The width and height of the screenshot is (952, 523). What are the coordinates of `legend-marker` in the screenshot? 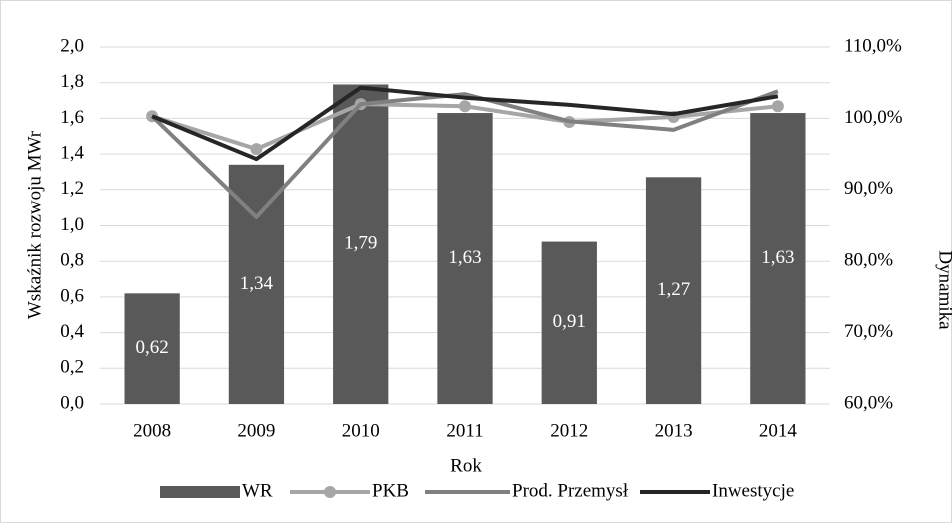 It's located at (330, 492).